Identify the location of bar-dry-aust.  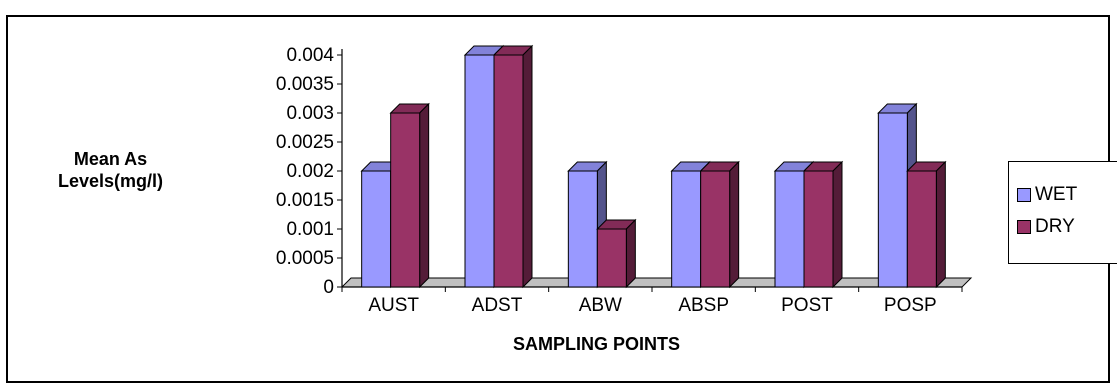
(409, 195).